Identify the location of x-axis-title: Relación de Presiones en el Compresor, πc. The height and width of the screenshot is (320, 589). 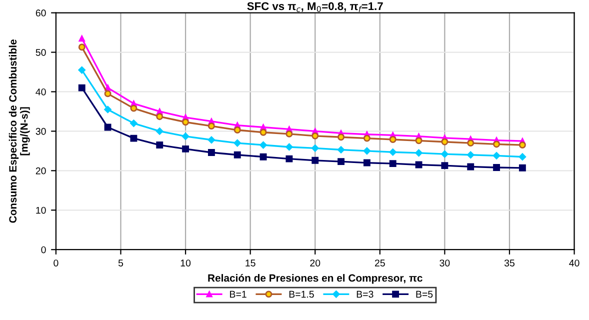
(315, 279).